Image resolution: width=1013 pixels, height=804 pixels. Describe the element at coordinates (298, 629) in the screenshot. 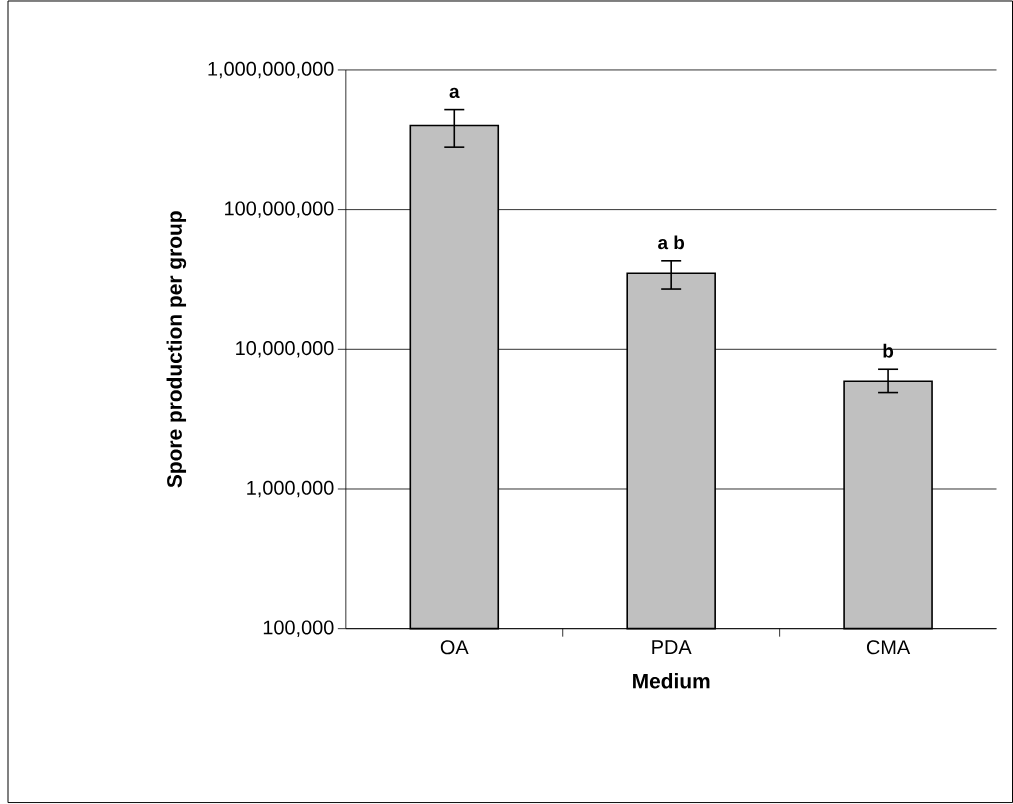

I see `y-tick-label: 100,000` at that location.